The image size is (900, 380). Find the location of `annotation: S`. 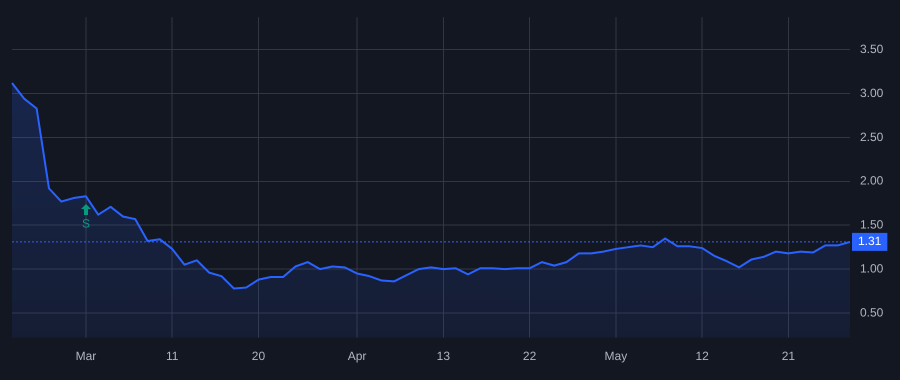

annotation: S is located at coordinates (86, 223).